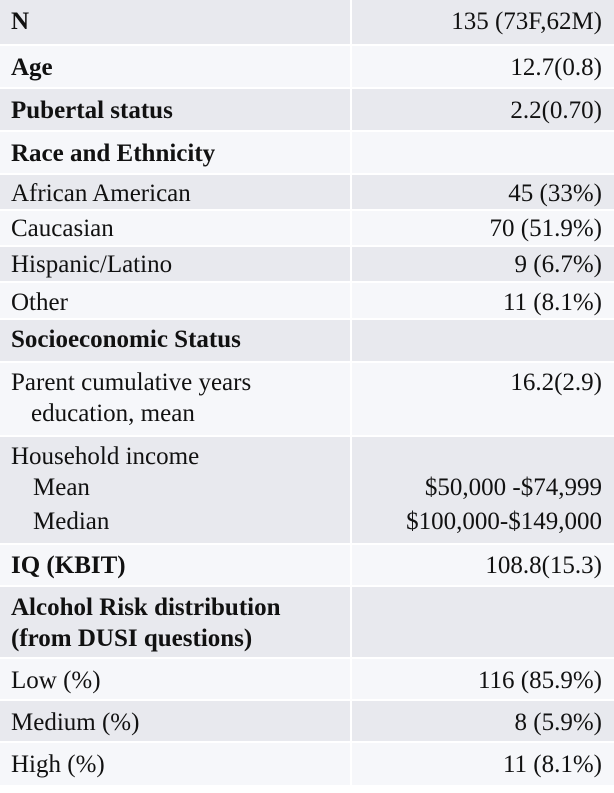 Image resolution: width=614 pixels, height=793 pixels. What do you see at coordinates (504, 521) in the screenshot?
I see `income-median-value: $100,000-$149,000` at bounding box center [504, 521].